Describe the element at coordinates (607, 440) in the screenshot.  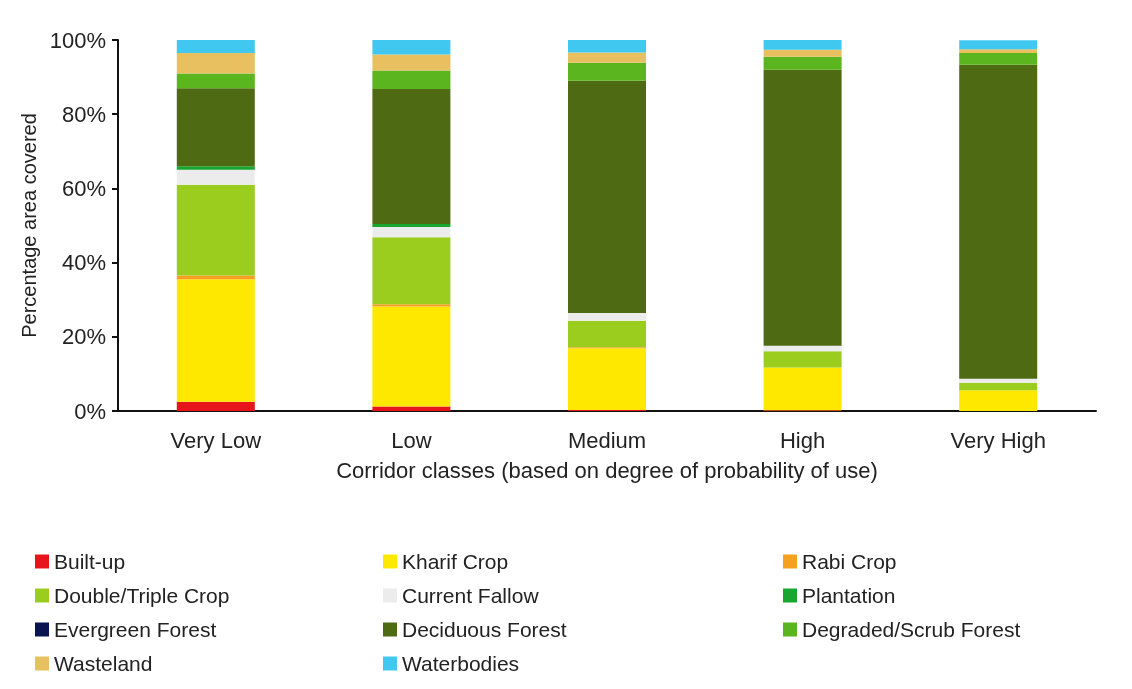
I see `x-tick-label: Medium` at that location.